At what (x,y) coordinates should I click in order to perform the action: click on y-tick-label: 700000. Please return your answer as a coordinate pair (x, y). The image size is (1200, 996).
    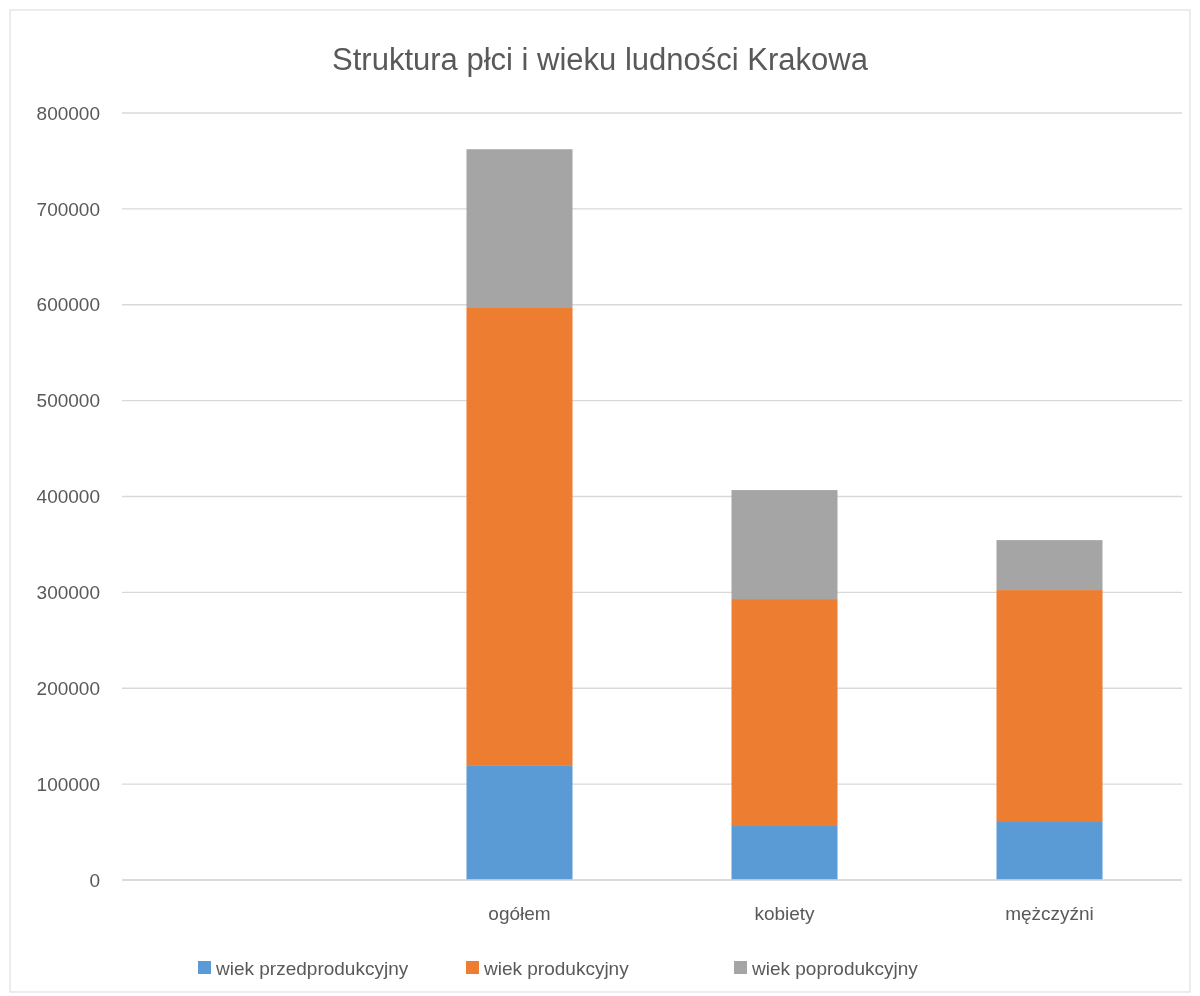
    Looking at the image, I should click on (68, 209).